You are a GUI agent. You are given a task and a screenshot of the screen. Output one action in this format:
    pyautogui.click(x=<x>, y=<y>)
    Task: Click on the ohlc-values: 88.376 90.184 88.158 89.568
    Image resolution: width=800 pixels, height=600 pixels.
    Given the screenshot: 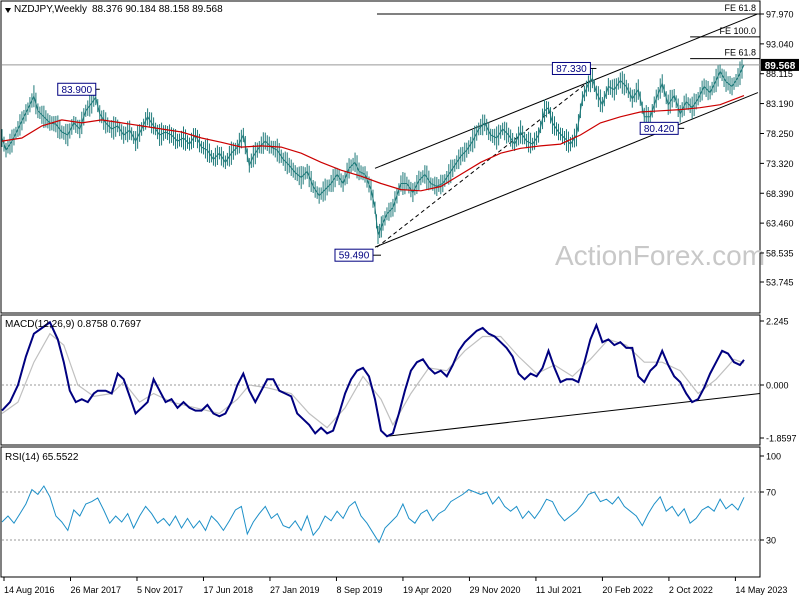 What is the action you would take?
    pyautogui.click(x=157, y=9)
    